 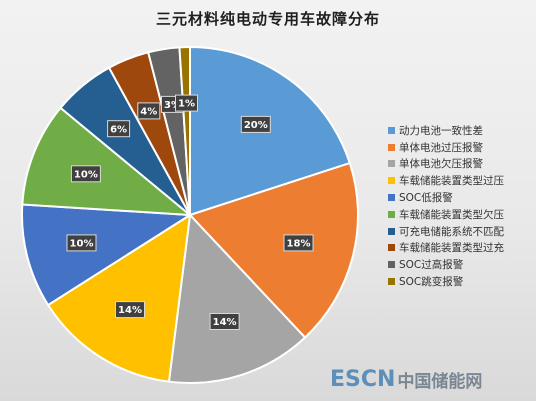 I want to click on legend-item-5: SOC低报警, so click(x=460, y=197).